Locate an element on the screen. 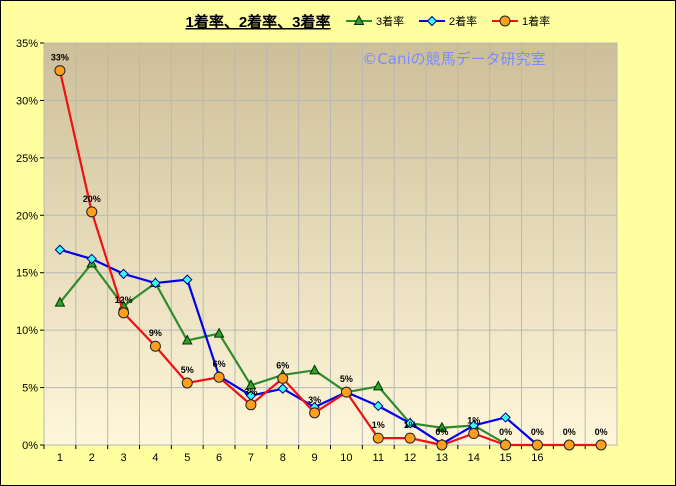 The height and width of the screenshot is (486, 676). watermark-text: ©Caniの競馬データ研究室 is located at coordinates (453, 59).